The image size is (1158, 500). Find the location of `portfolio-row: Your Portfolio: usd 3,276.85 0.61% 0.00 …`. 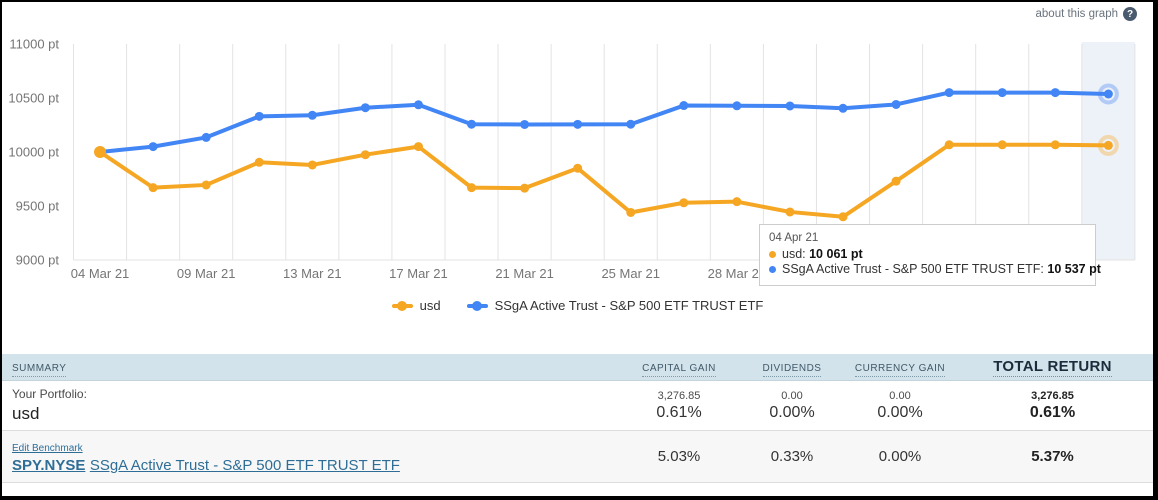

portfolio-row: Your Portfolio: usd 3,276.85 0.61% 0.00 … is located at coordinates (577, 405).